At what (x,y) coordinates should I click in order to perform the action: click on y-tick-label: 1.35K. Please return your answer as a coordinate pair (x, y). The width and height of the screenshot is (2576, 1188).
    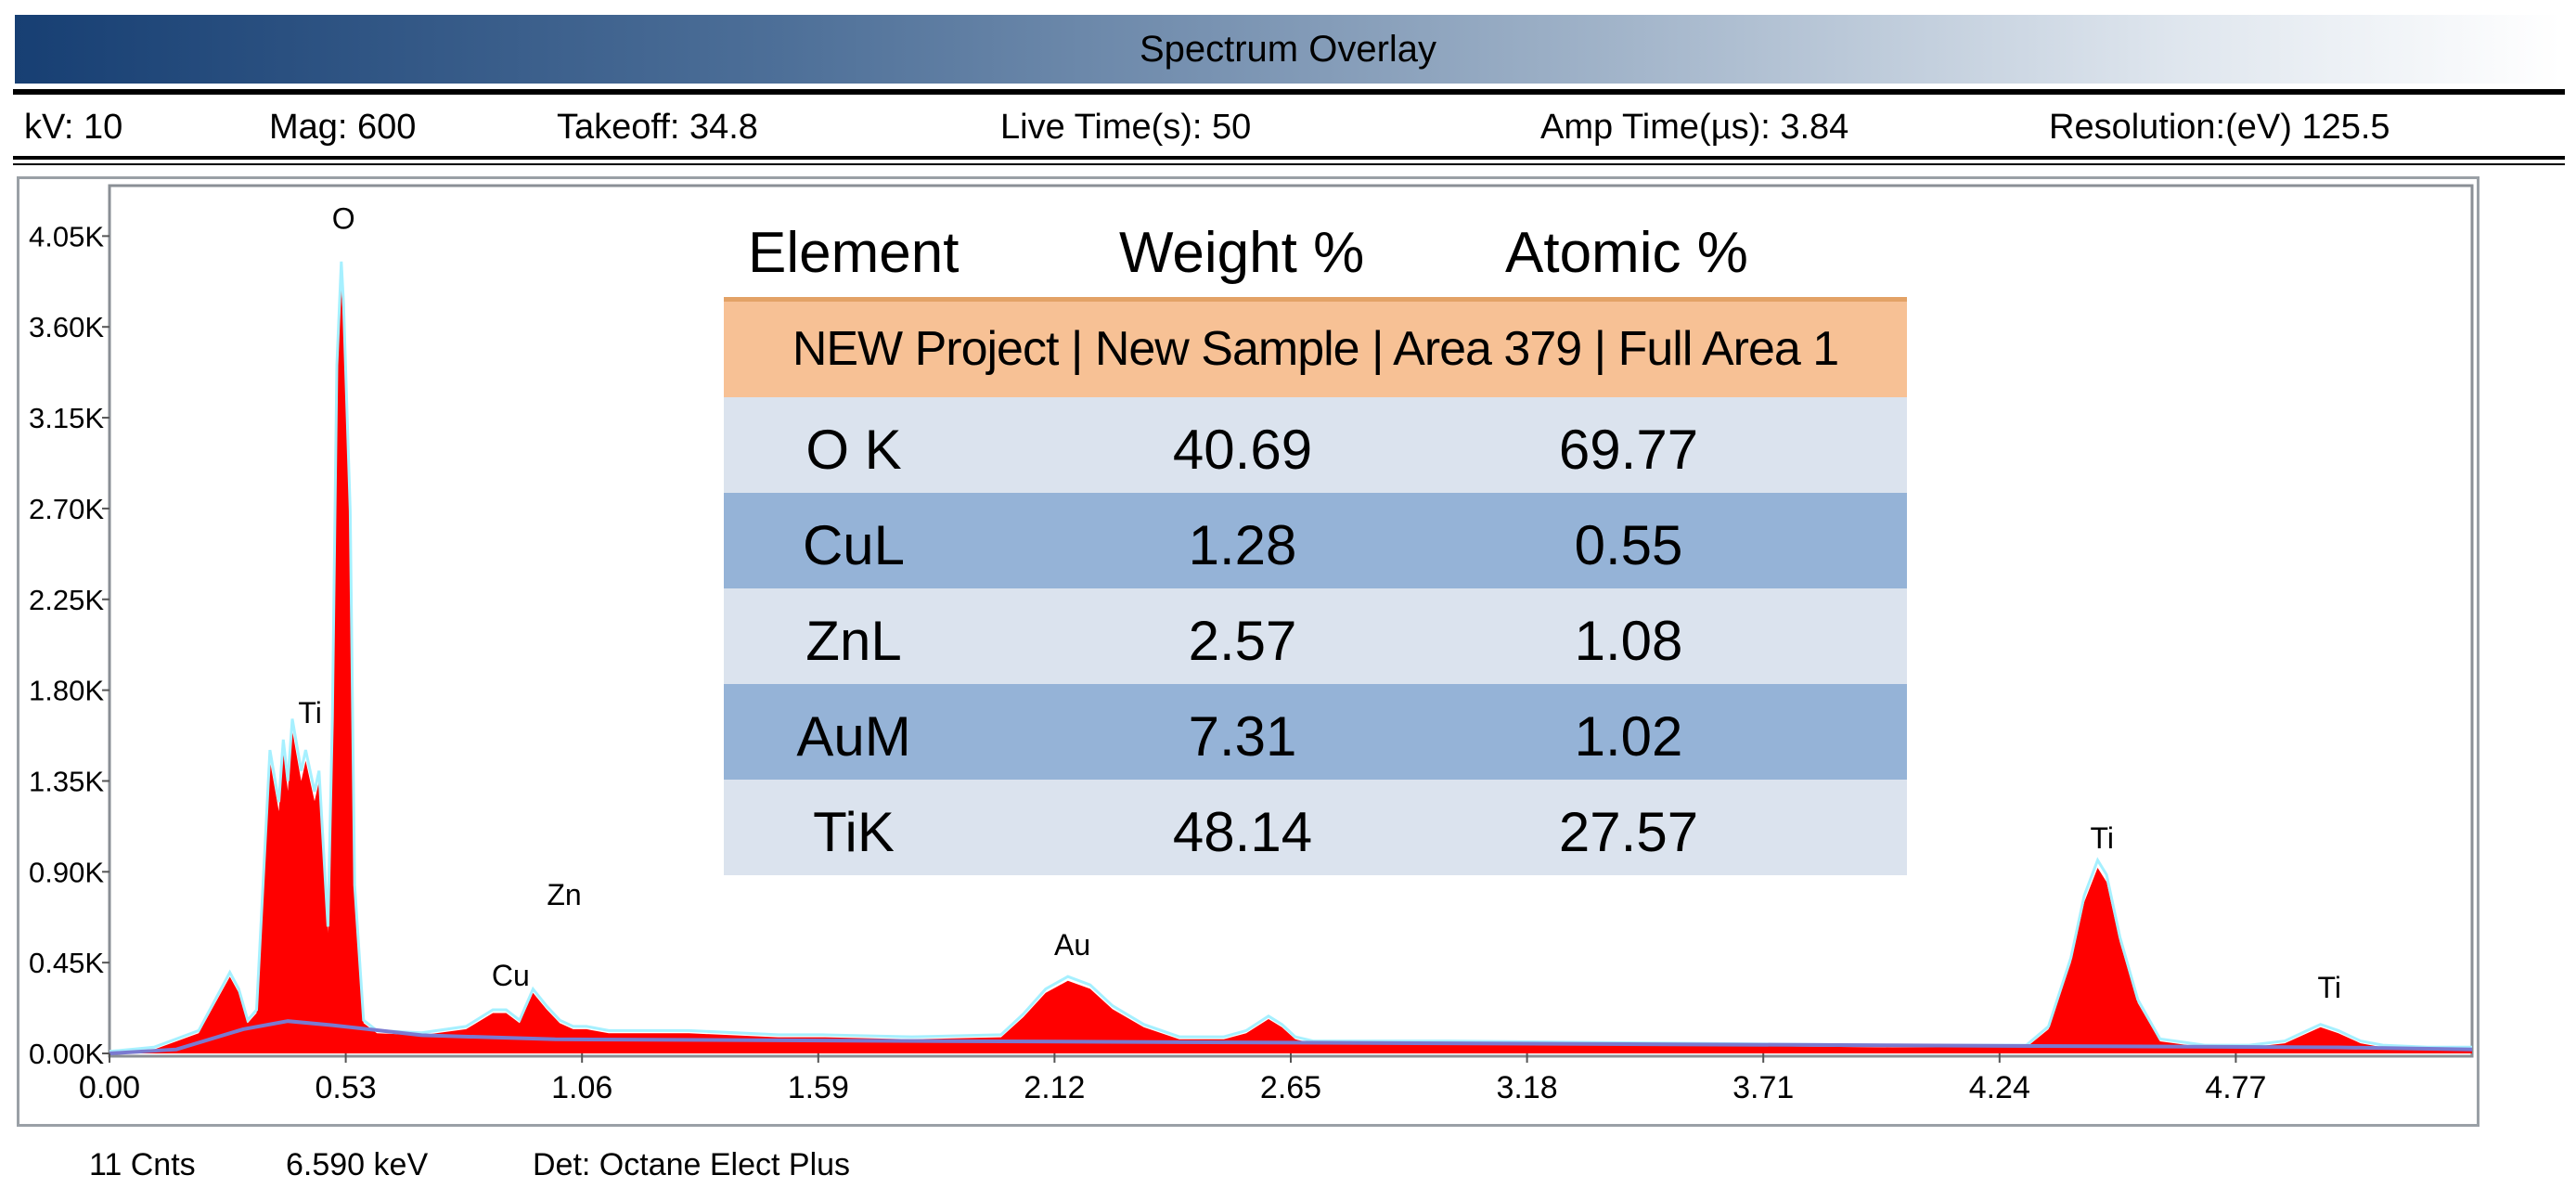
    Looking at the image, I should click on (66, 781).